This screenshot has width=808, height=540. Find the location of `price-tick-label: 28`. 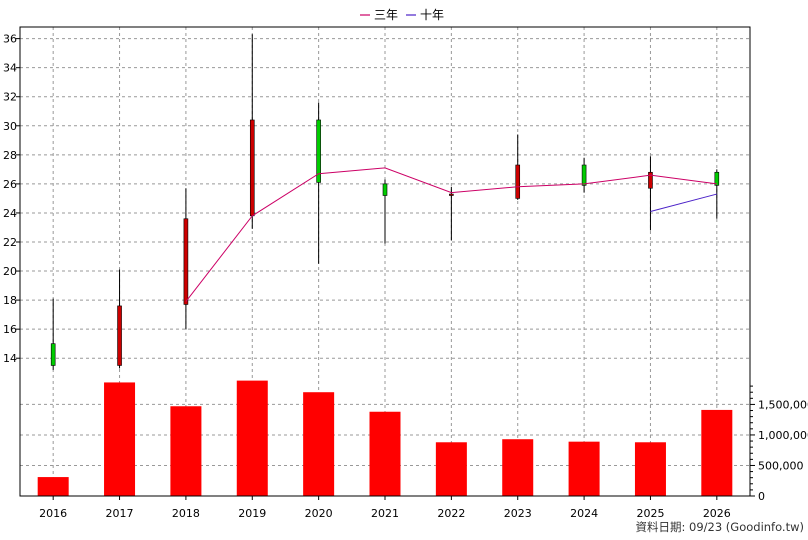

price-tick-label: 28 is located at coordinates (10, 155).